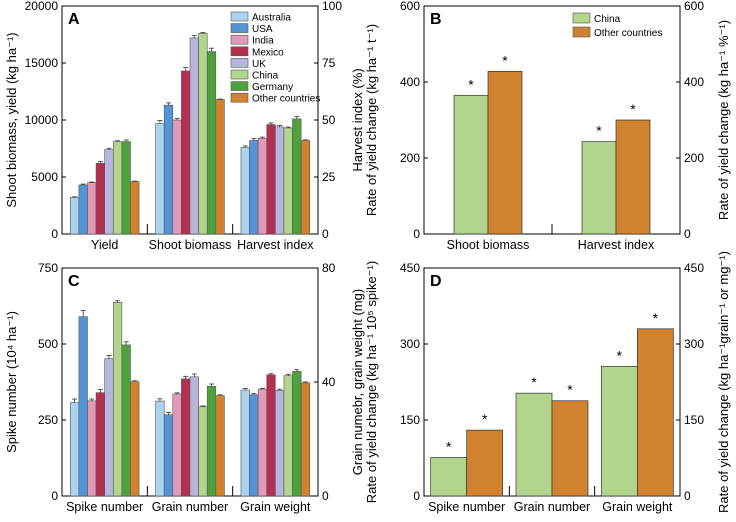 The width and height of the screenshot is (736, 522). I want to click on x-tick-label: Grain weight, so click(275, 507).